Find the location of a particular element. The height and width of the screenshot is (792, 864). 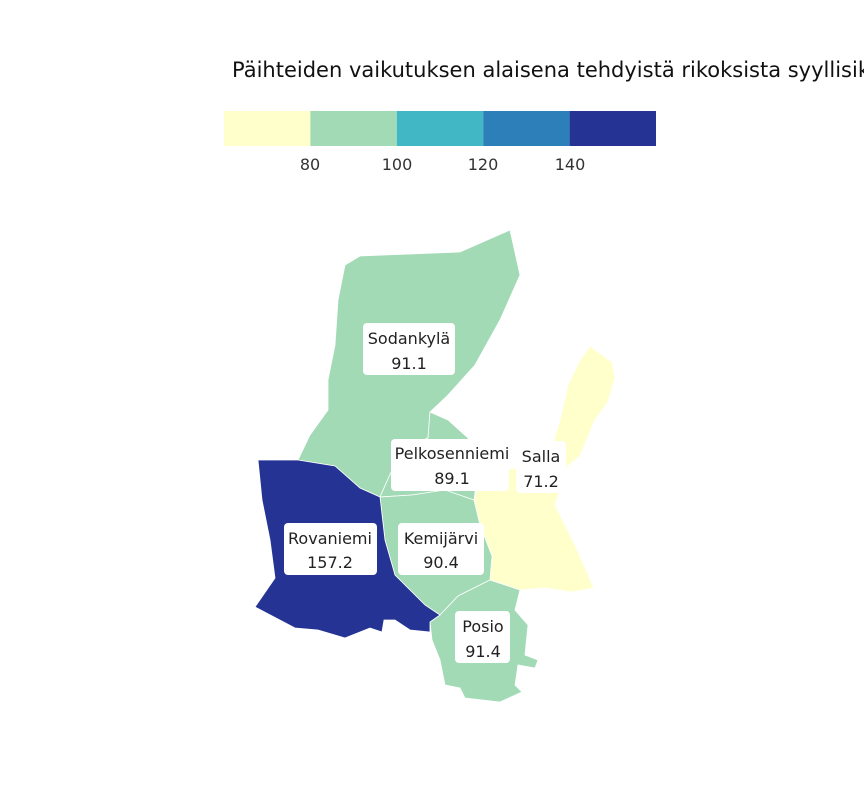

label-sodankyla: Sodankylä 91.1 is located at coordinates (409, 349).